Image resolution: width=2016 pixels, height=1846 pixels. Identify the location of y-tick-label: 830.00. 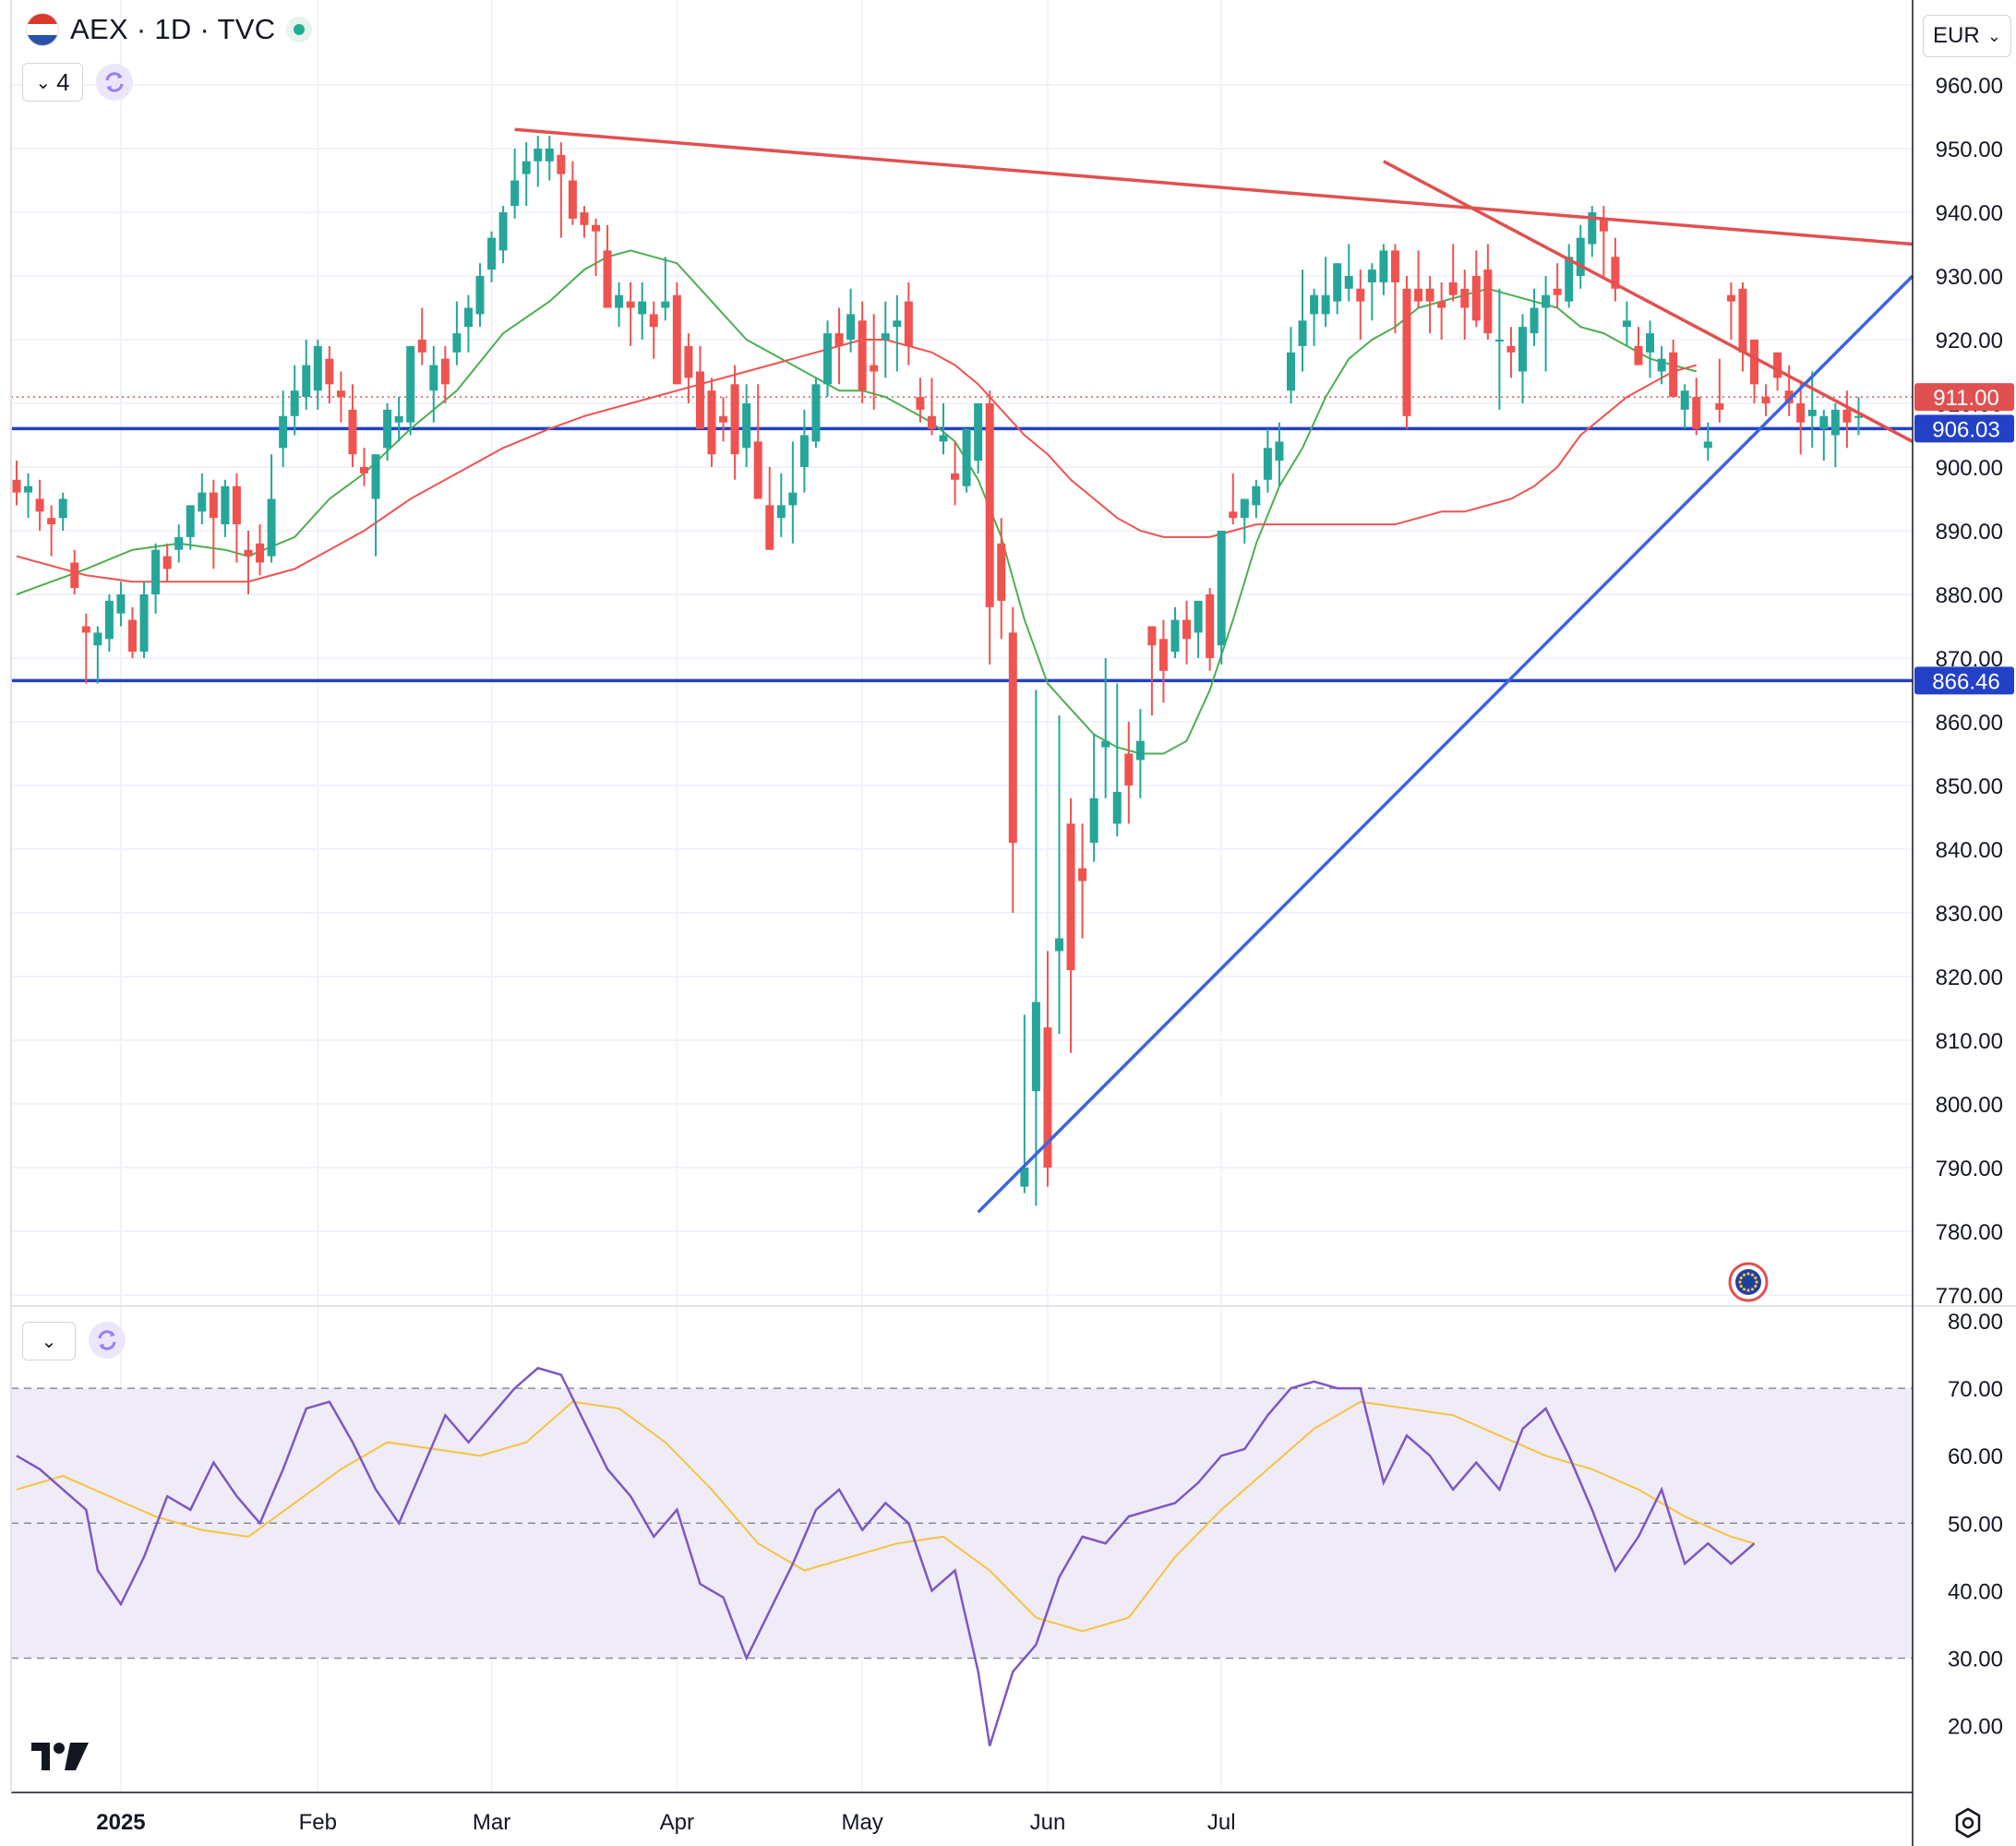
(1969, 915).